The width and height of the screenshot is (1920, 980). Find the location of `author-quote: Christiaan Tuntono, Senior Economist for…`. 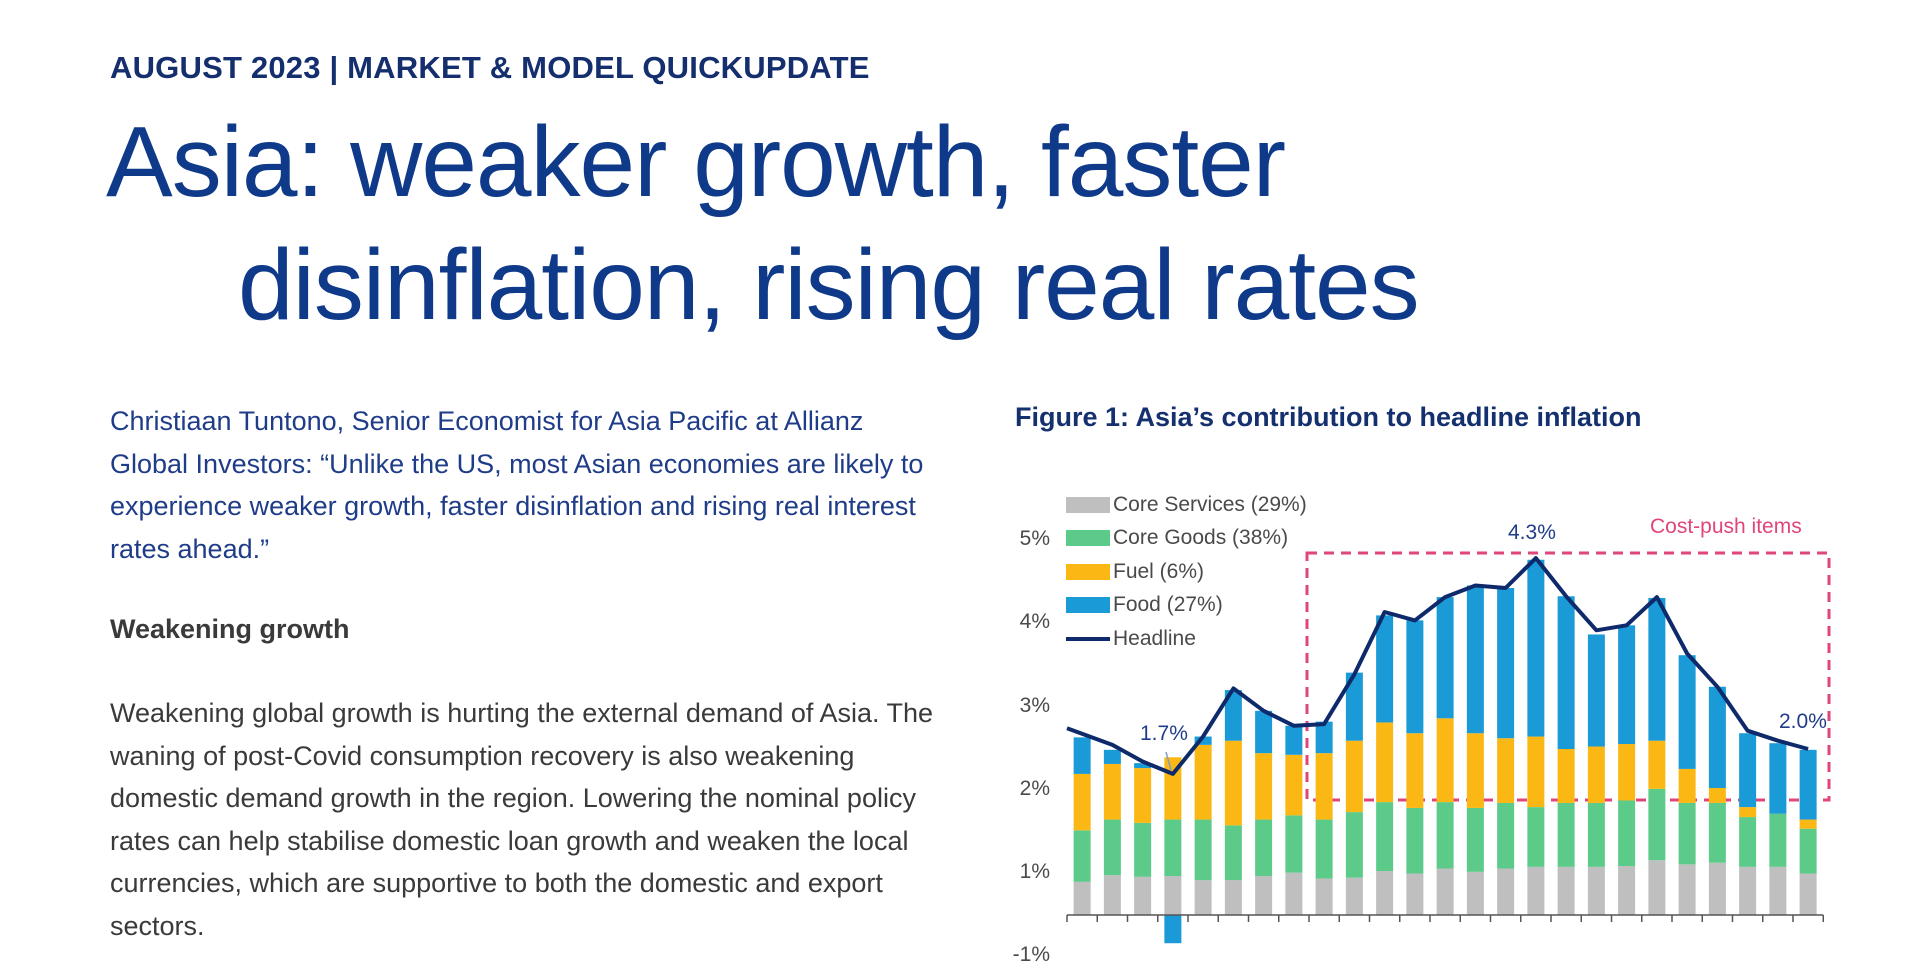

author-quote: Christiaan Tuntono, Senior Economist for… is located at coordinates (517, 485).